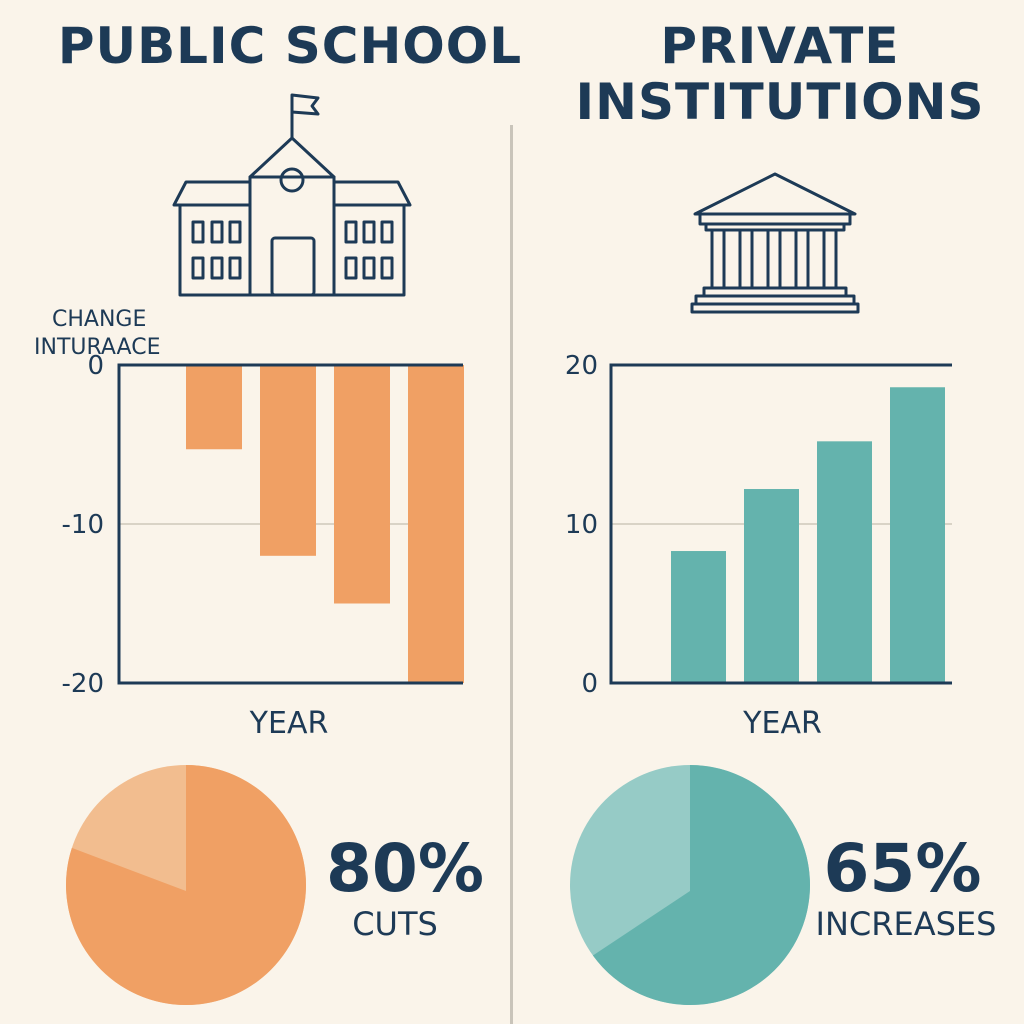 The image size is (1024, 1024). Describe the element at coordinates (780, 102) in the screenshot. I see `private-institutions-title-line2: INSTITUTIONS` at that location.